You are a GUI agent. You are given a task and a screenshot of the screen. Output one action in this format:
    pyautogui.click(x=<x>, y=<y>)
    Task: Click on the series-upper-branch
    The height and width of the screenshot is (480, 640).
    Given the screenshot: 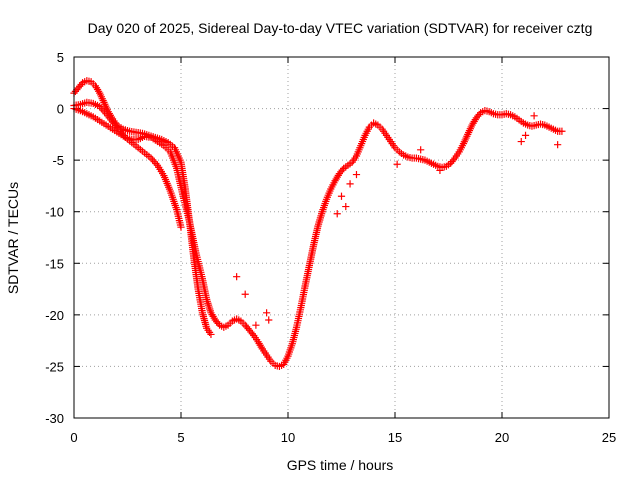 What is the action you would take?
    pyautogui.click(x=142, y=208)
    